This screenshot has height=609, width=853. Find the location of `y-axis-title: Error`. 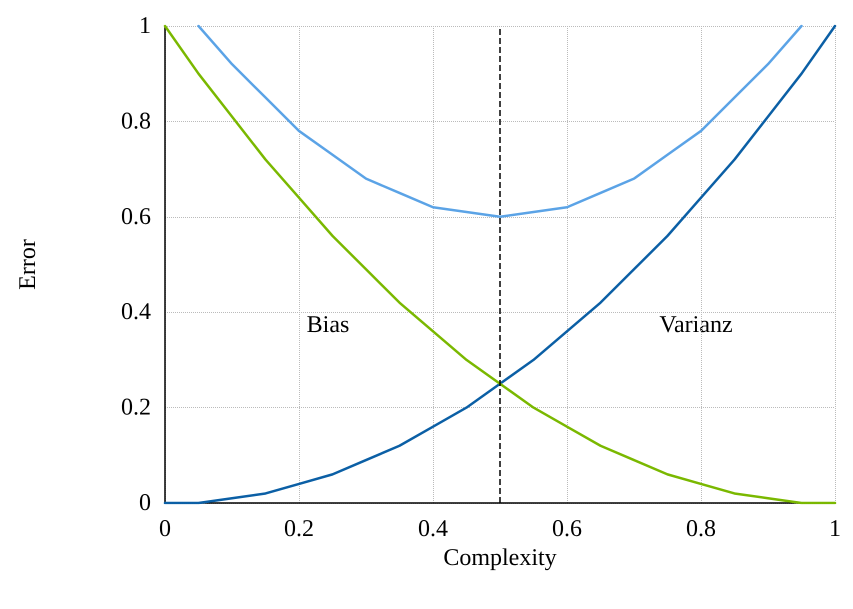

y-axis-title: Error is located at coordinates (28, 264).